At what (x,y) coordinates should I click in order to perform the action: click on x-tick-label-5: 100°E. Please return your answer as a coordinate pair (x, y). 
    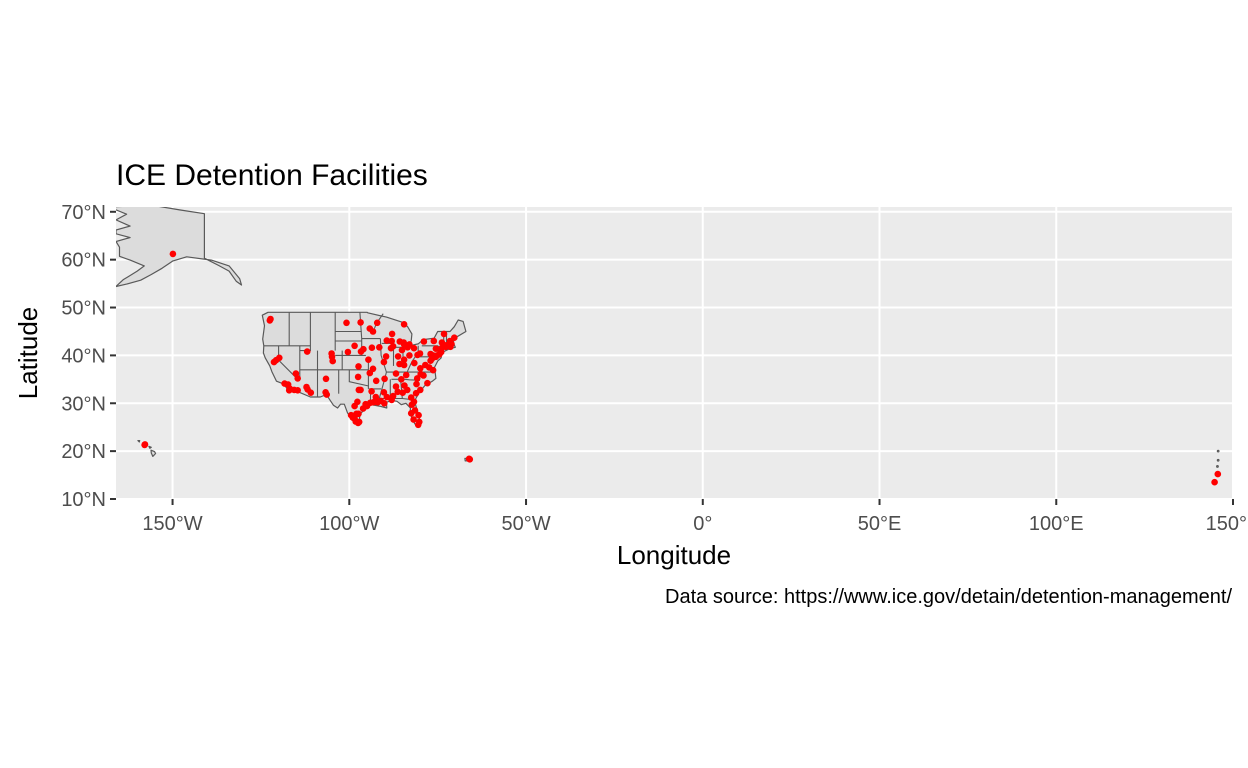
    Looking at the image, I should click on (1056, 524).